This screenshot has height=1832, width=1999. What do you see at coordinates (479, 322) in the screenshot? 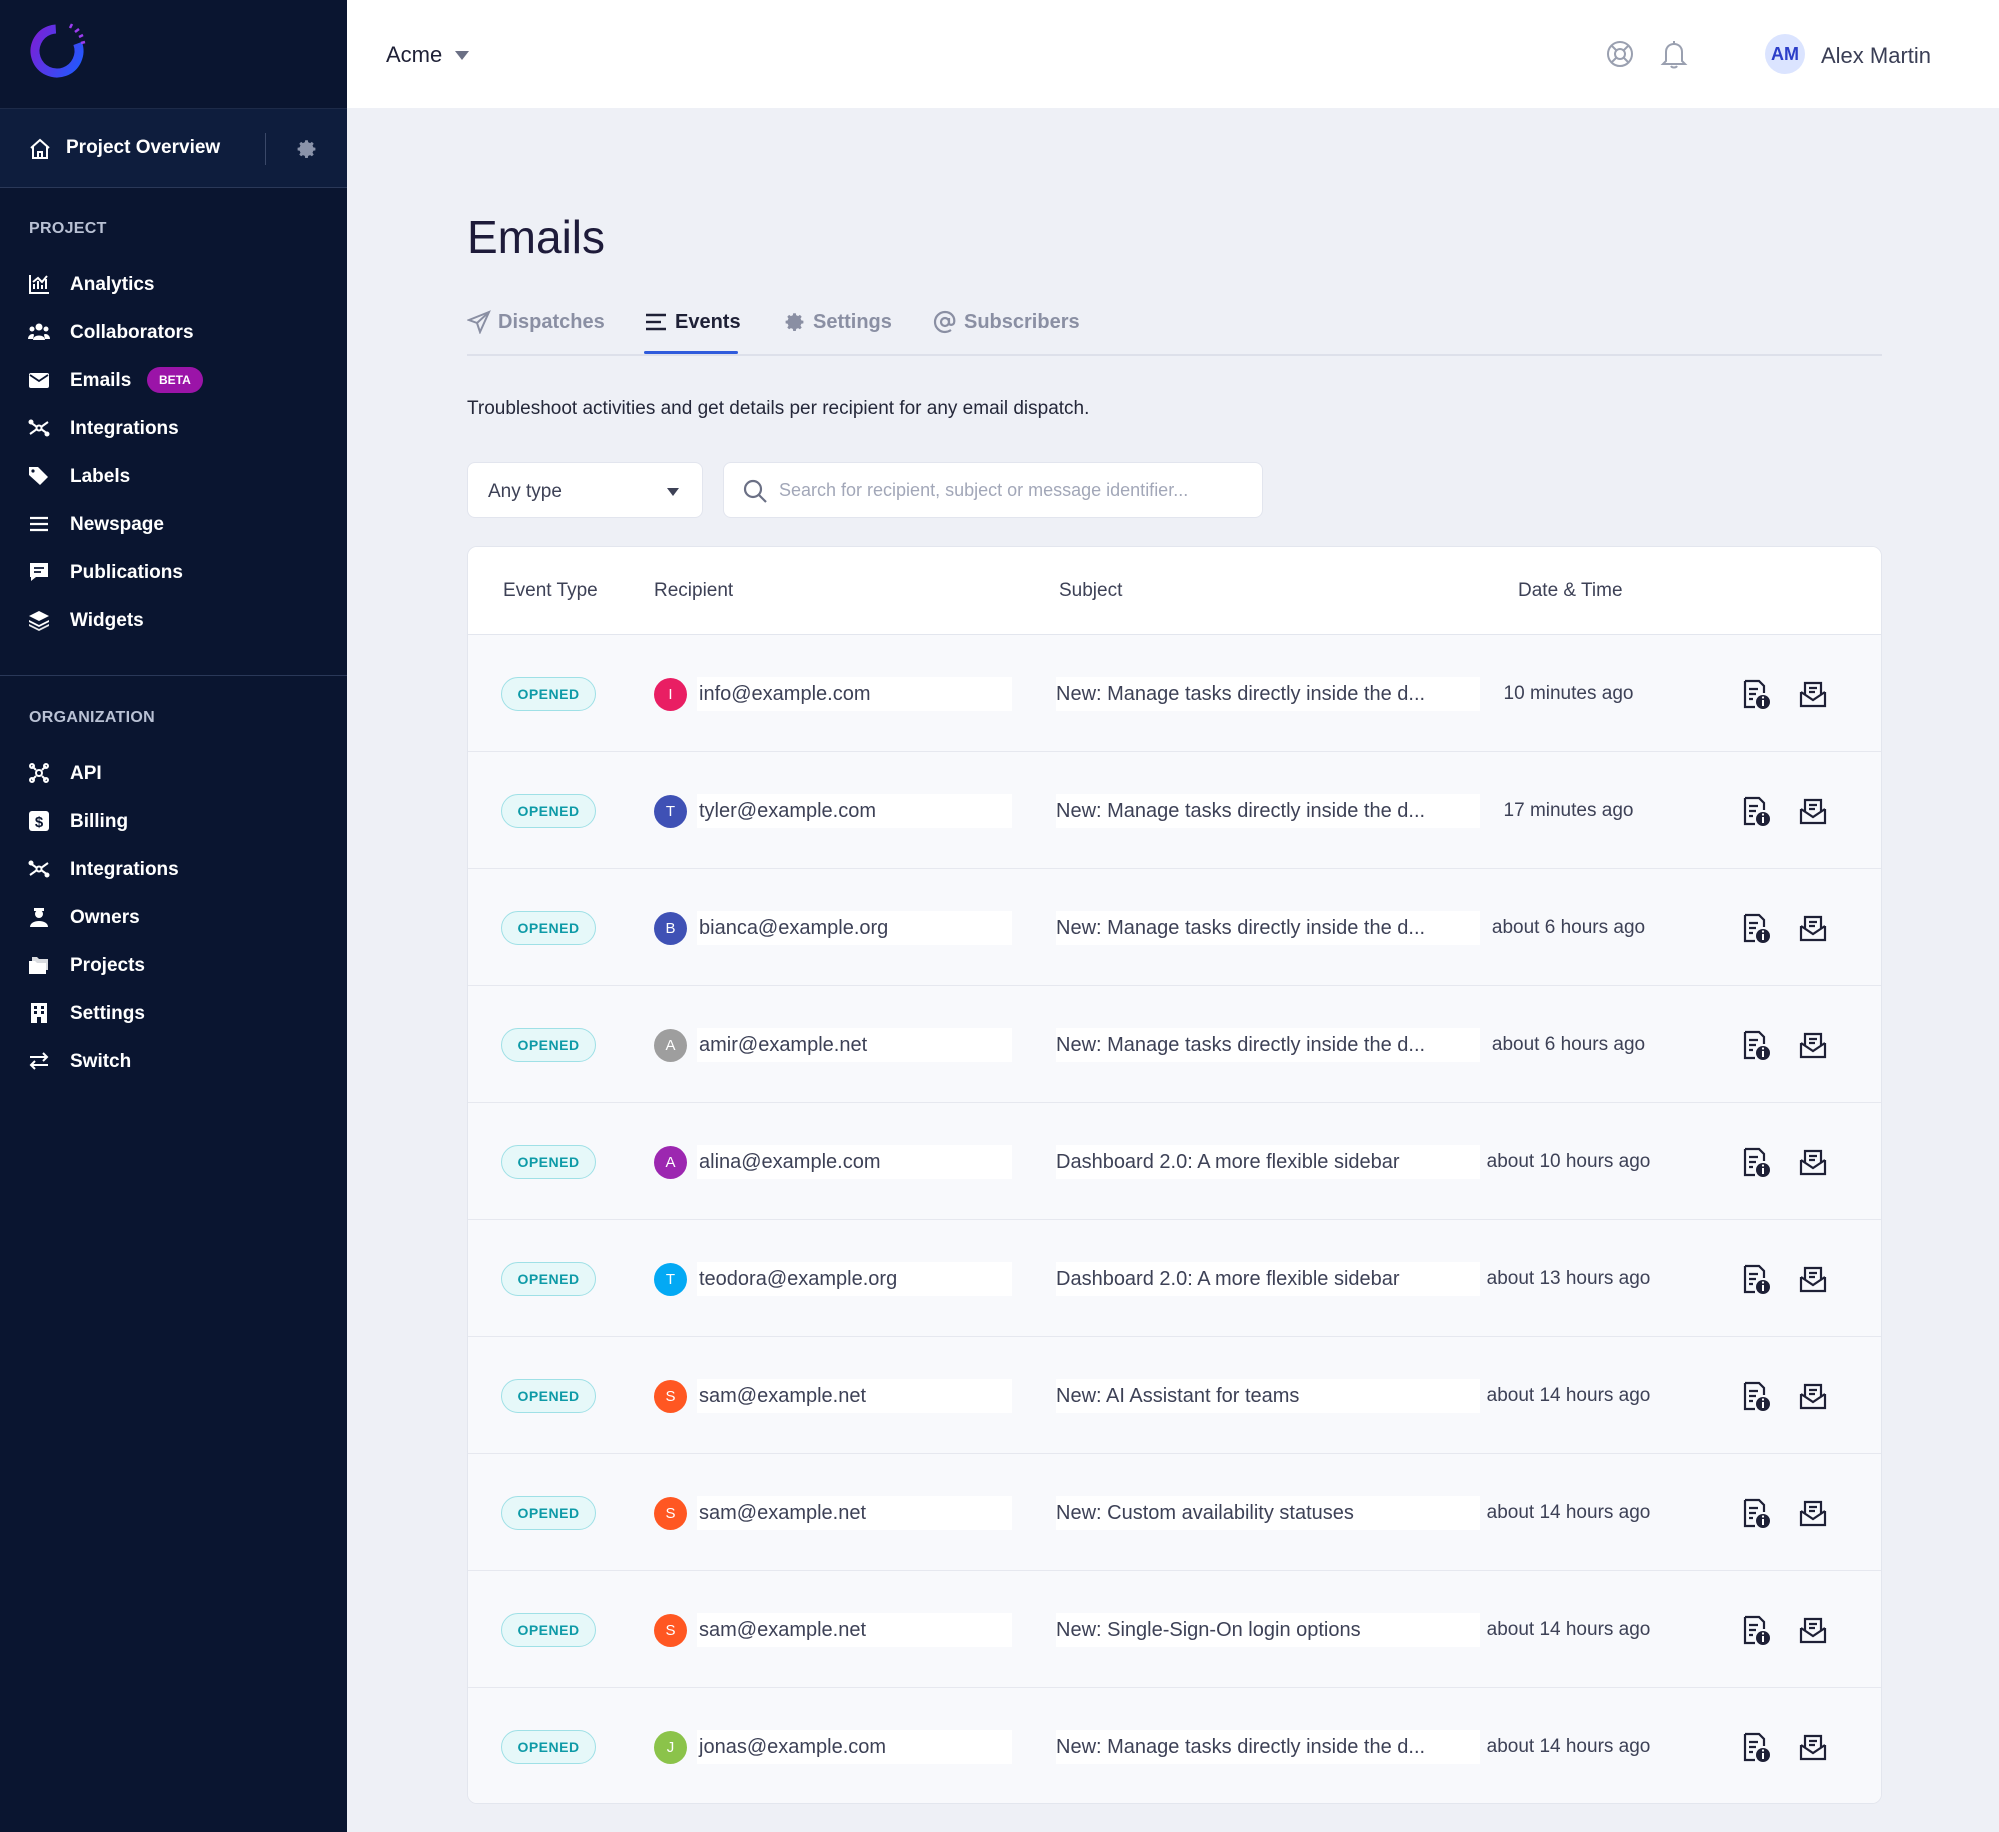
I see `send-icon` at bounding box center [479, 322].